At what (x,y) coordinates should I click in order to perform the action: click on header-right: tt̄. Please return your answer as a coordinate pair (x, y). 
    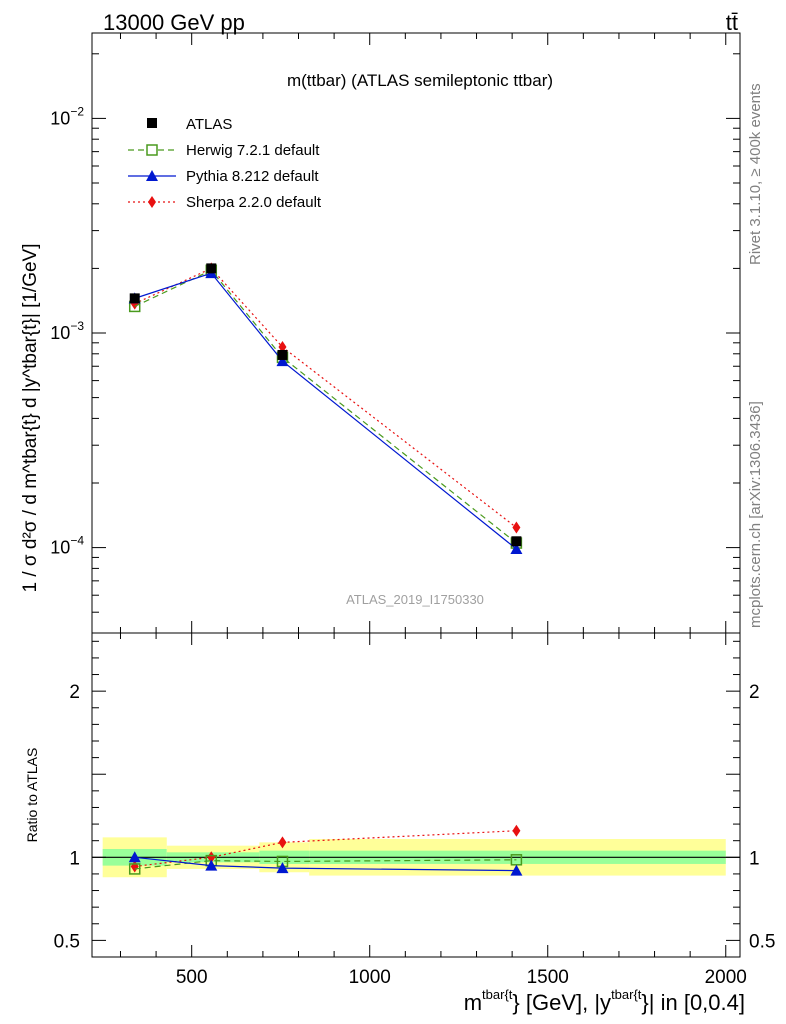
    Looking at the image, I should click on (732, 22).